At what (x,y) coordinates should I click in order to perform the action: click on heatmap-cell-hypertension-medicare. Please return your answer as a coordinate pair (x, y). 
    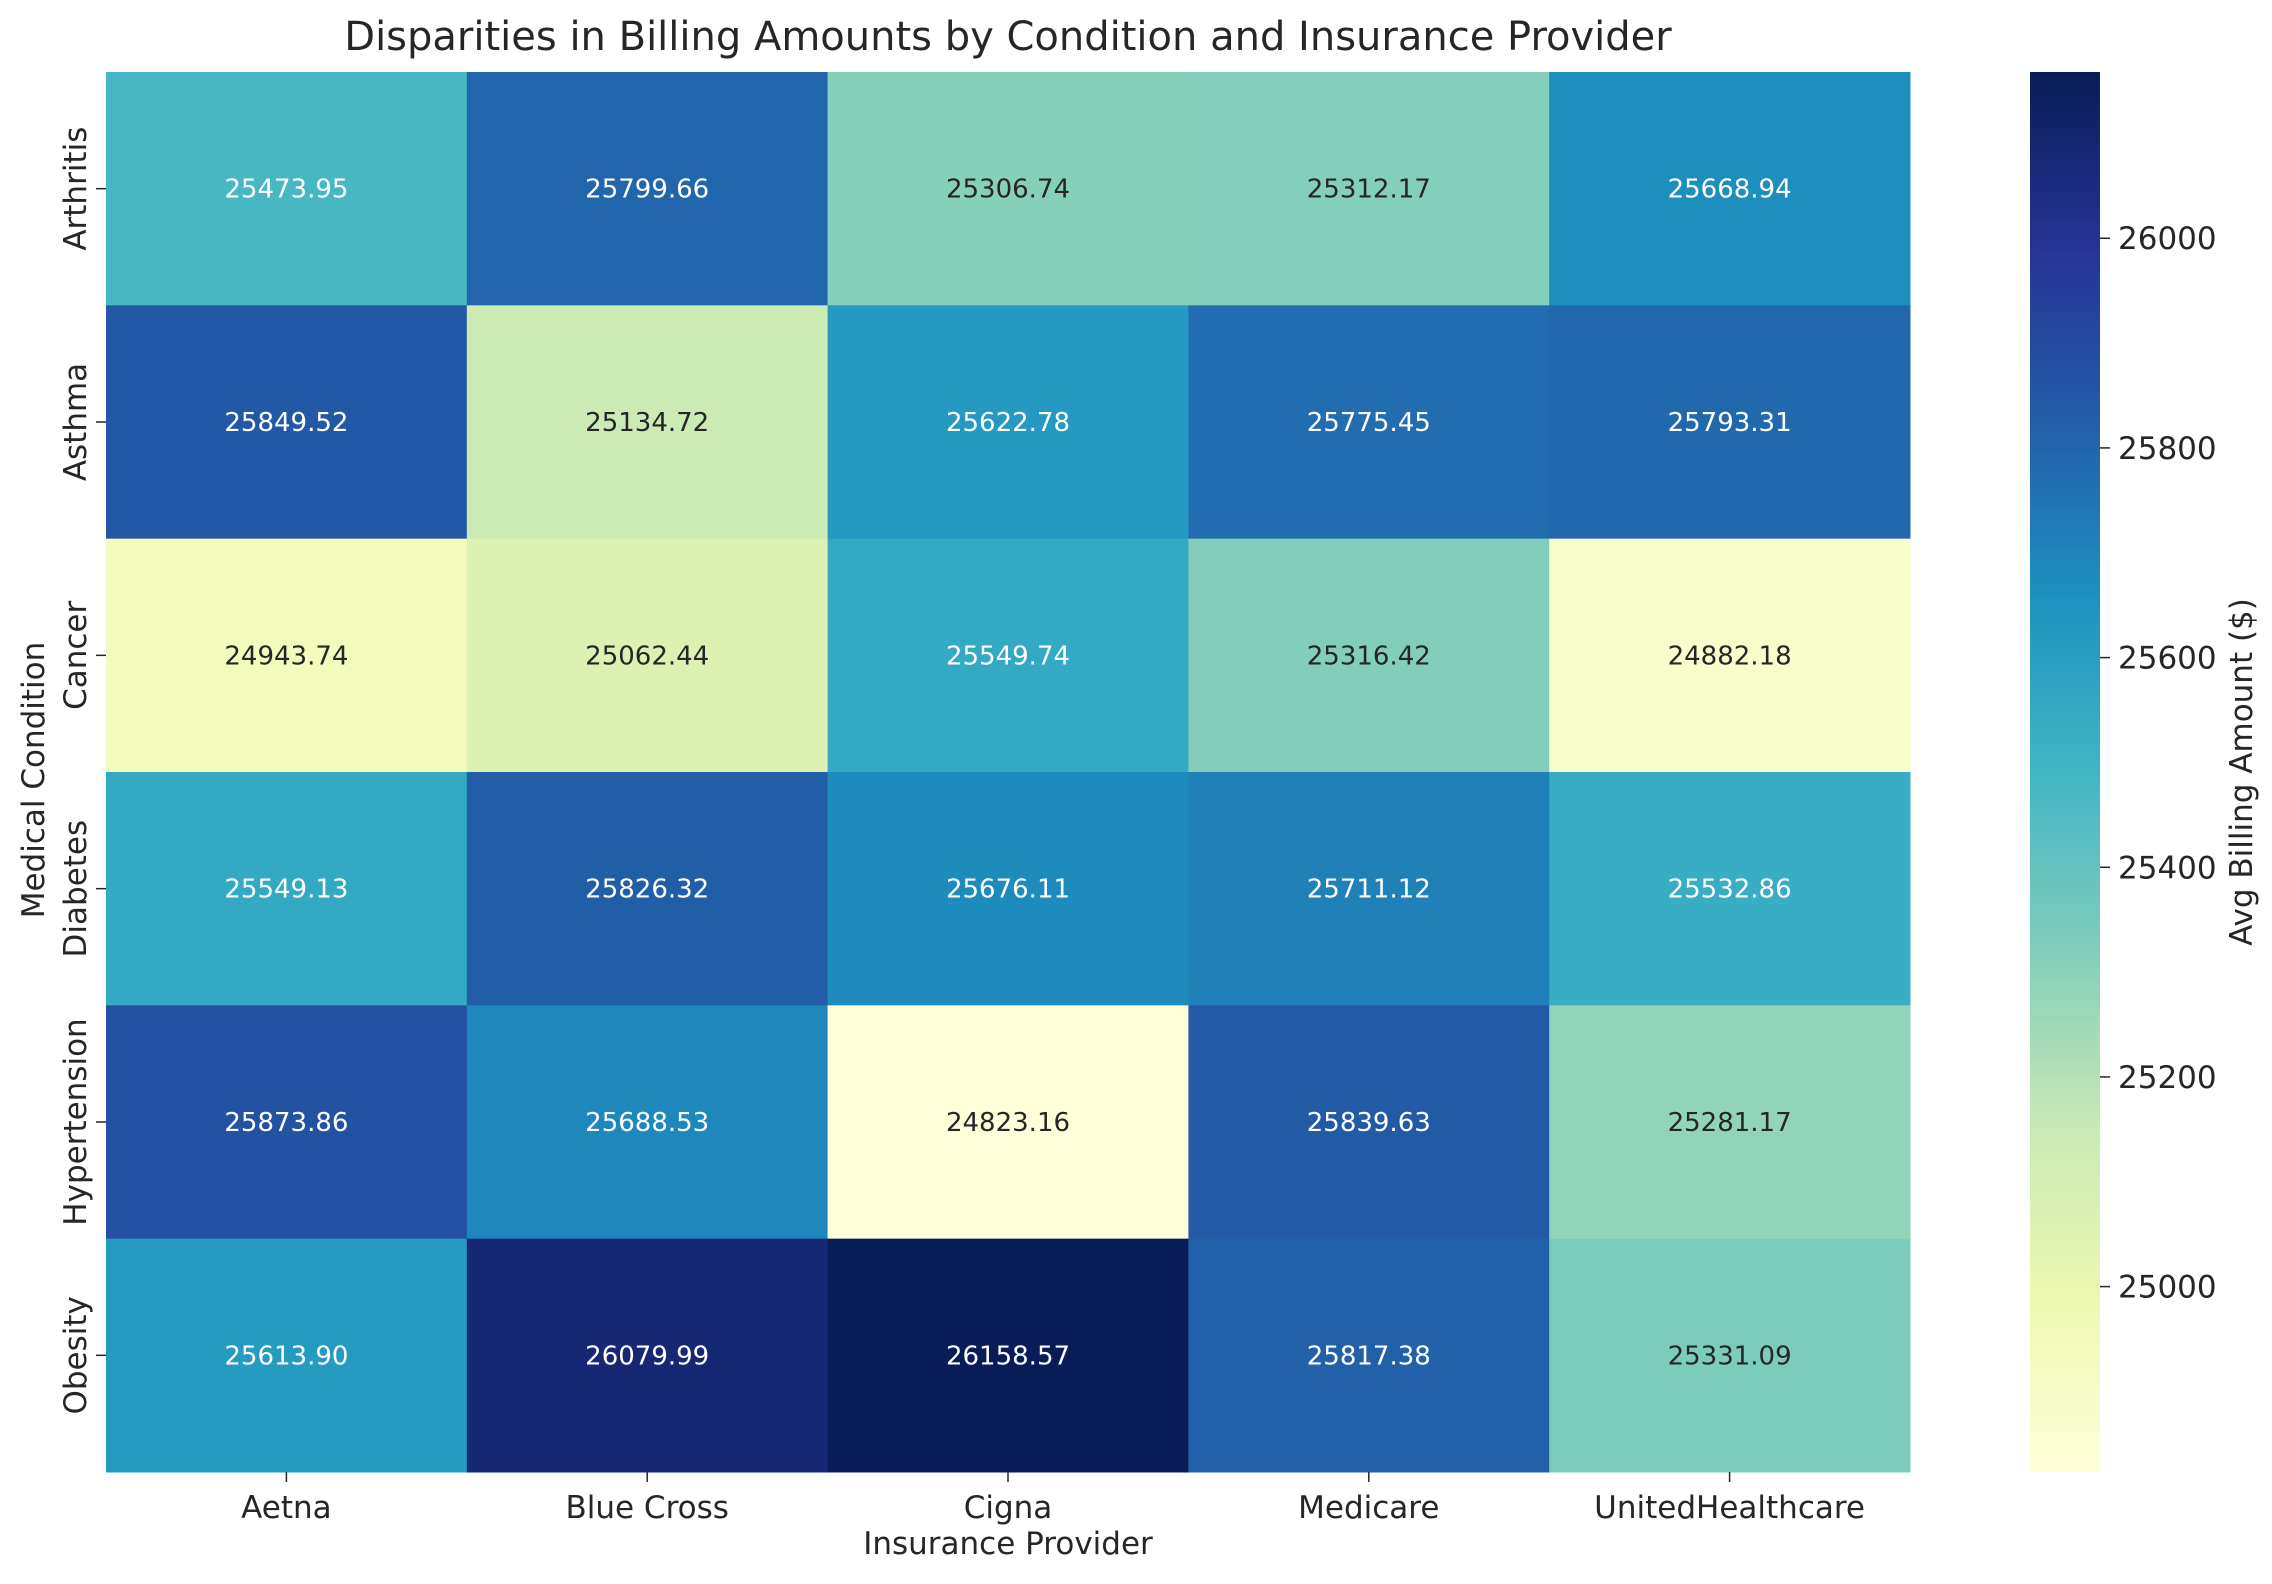
    Looking at the image, I should click on (1369, 1122).